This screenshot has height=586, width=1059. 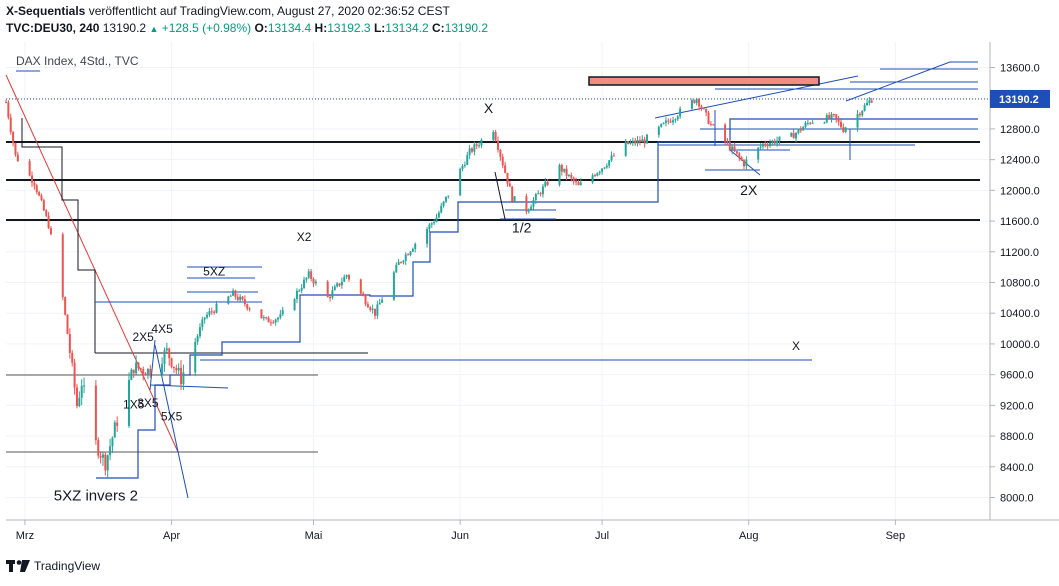 I want to click on chart-annotation: 4X5, so click(x=162, y=329).